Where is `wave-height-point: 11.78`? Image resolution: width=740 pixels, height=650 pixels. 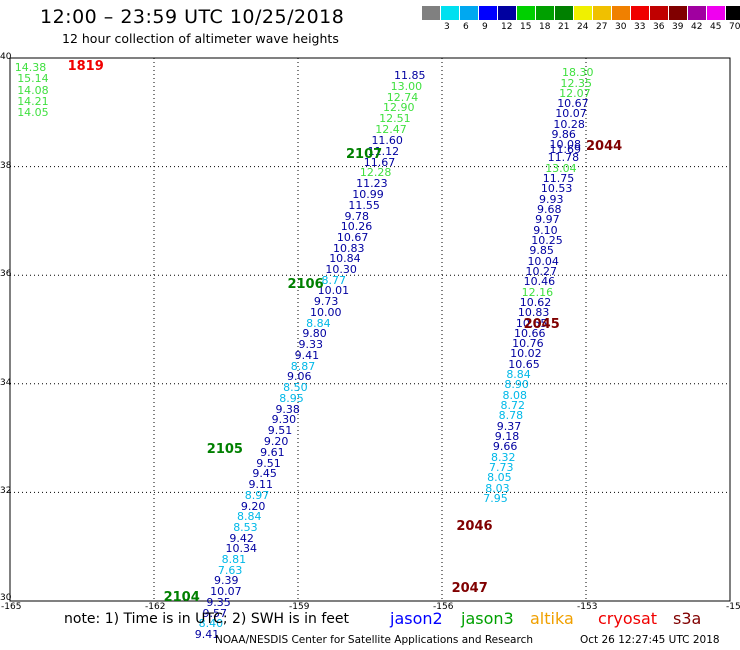
wave-height-point: 11.78 is located at coordinates (563, 158).